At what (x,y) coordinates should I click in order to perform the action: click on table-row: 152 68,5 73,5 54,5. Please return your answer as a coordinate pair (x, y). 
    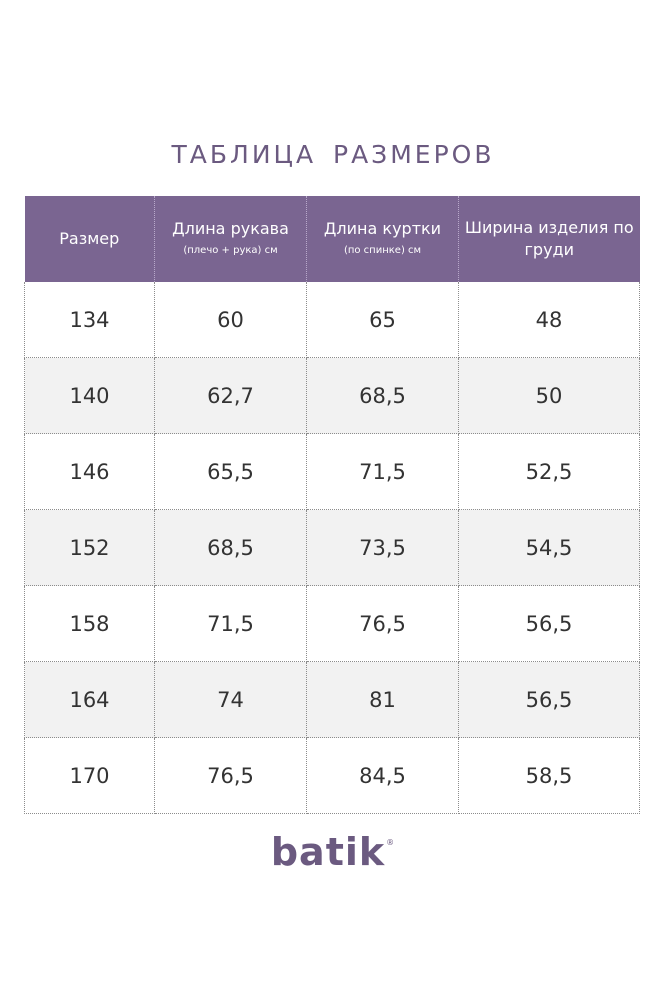
    Looking at the image, I should click on (332, 547).